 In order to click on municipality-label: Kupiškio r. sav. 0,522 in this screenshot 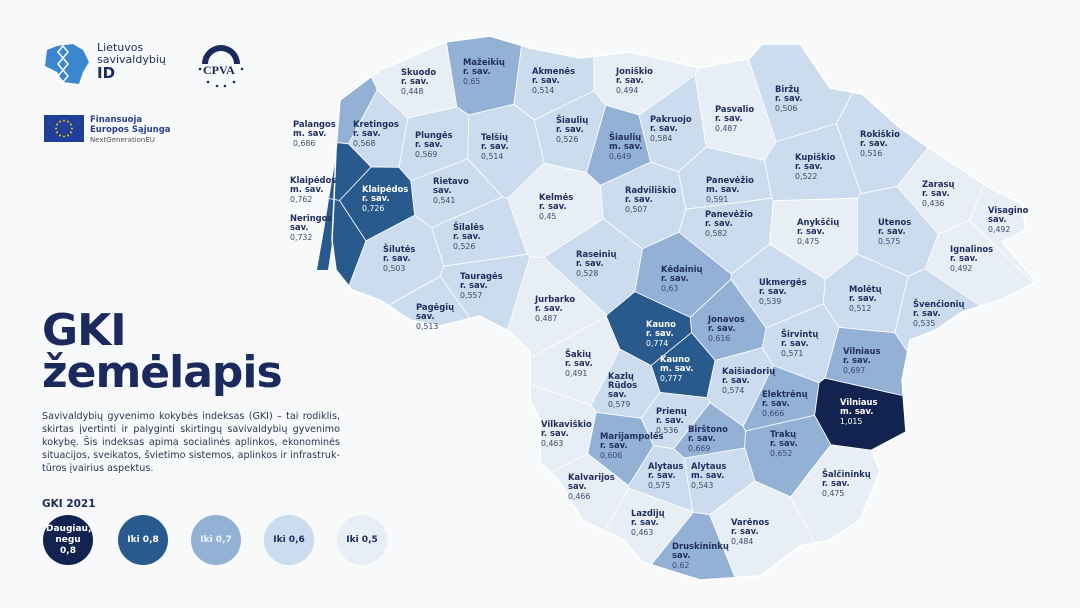, I will do `click(815, 167)`.